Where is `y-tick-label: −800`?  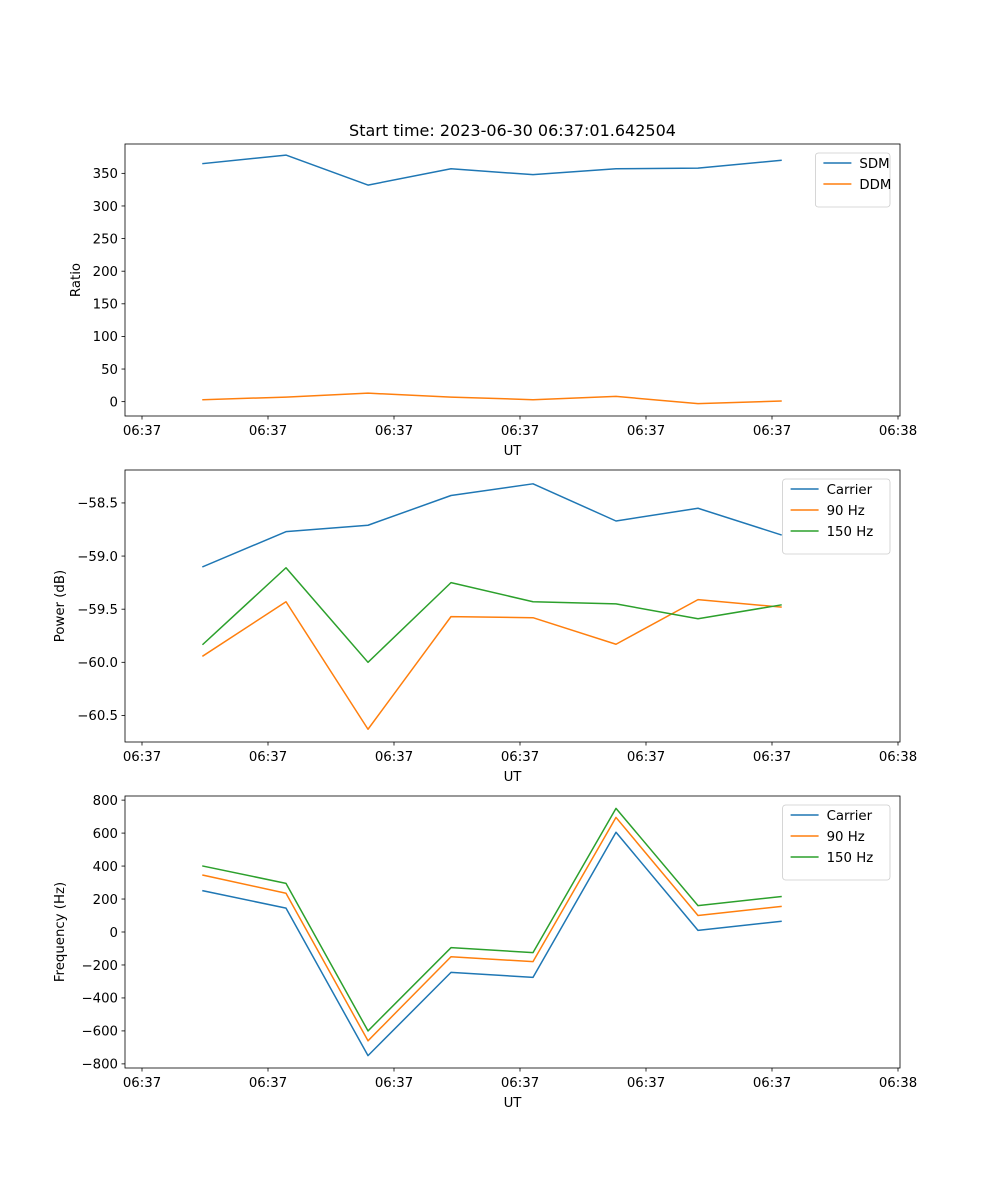 y-tick-label: −800 is located at coordinates (99, 1065).